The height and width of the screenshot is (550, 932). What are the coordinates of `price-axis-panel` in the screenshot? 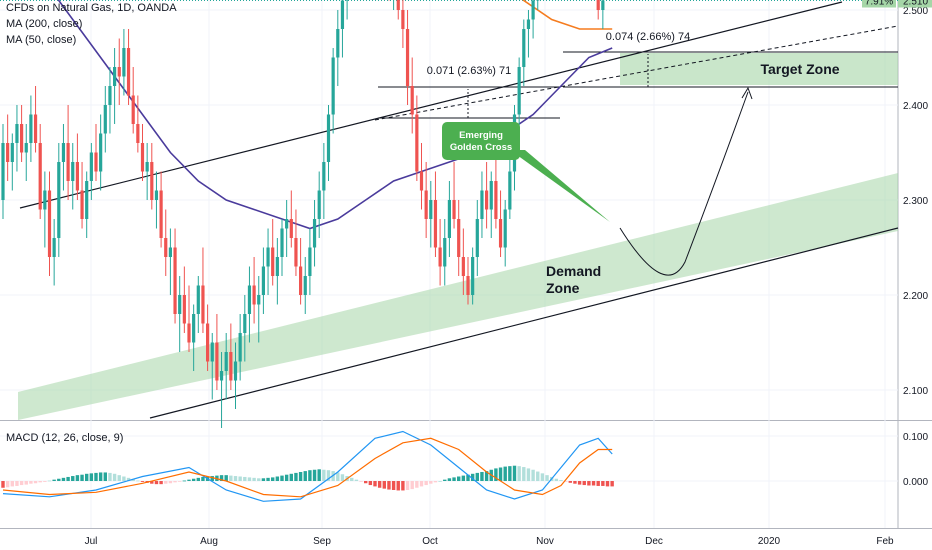 It's located at (915, 275).